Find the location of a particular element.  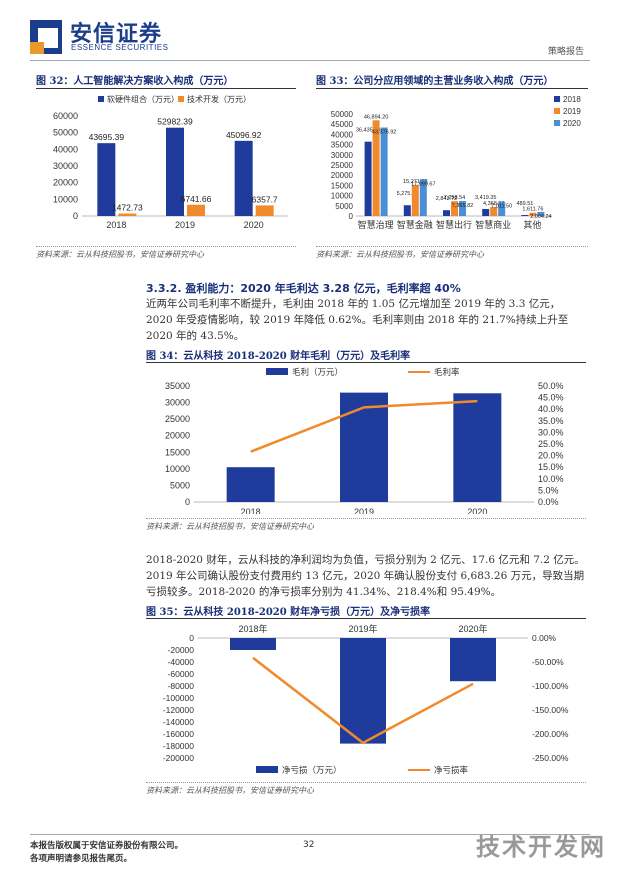

legend-label: 软硬件组合（万元） is located at coordinates (143, 99).